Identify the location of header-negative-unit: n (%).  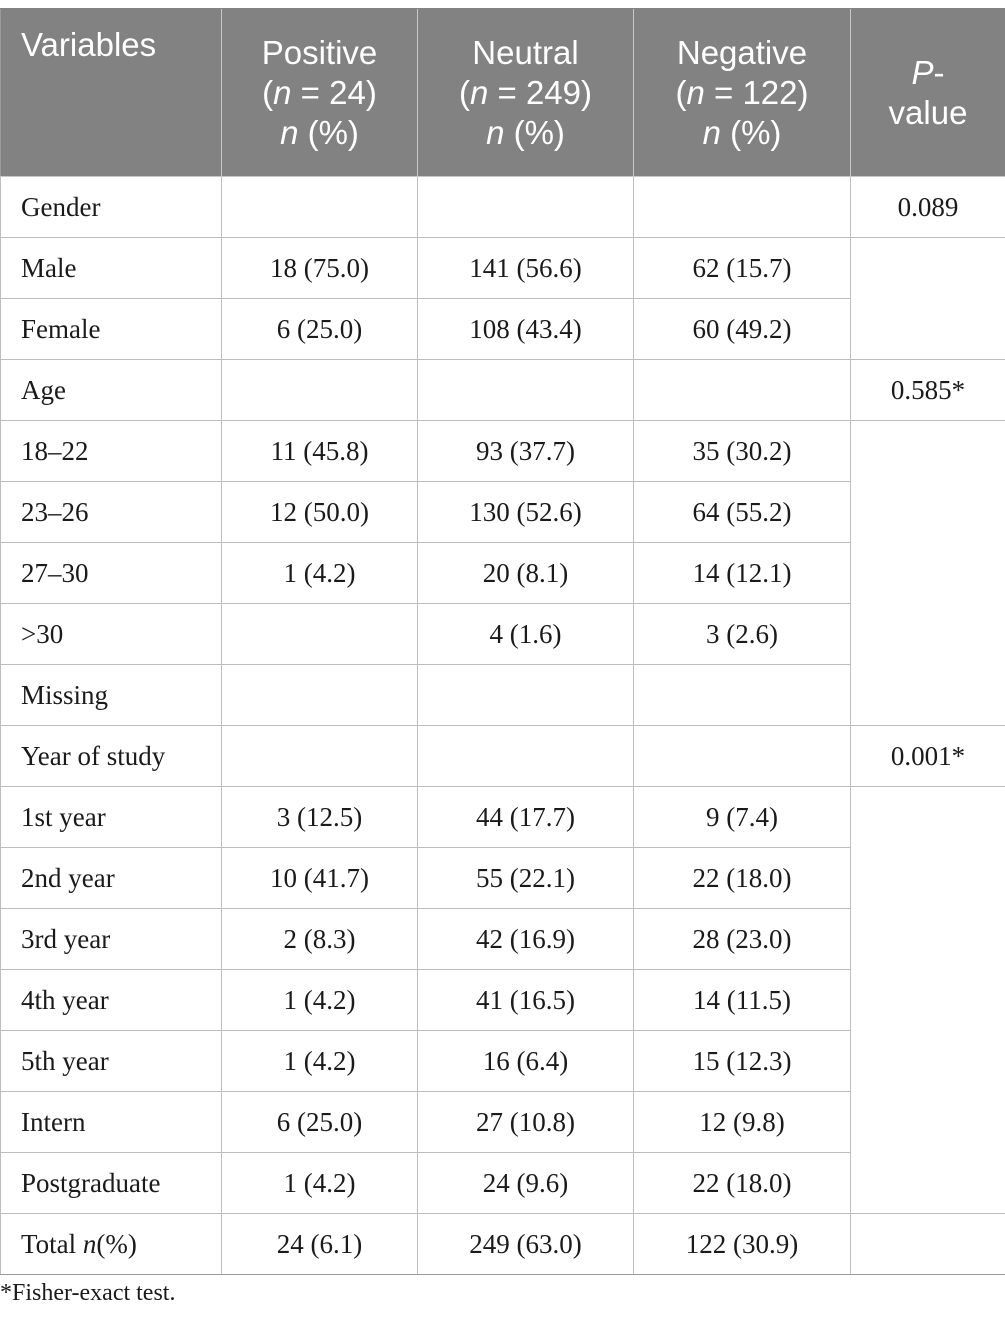
(742, 132).